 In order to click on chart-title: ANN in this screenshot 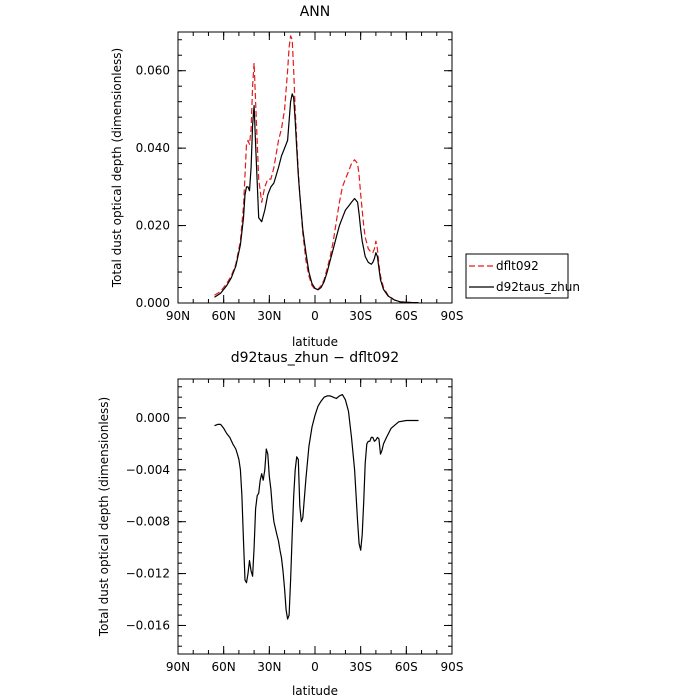, I will do `click(315, 12)`.